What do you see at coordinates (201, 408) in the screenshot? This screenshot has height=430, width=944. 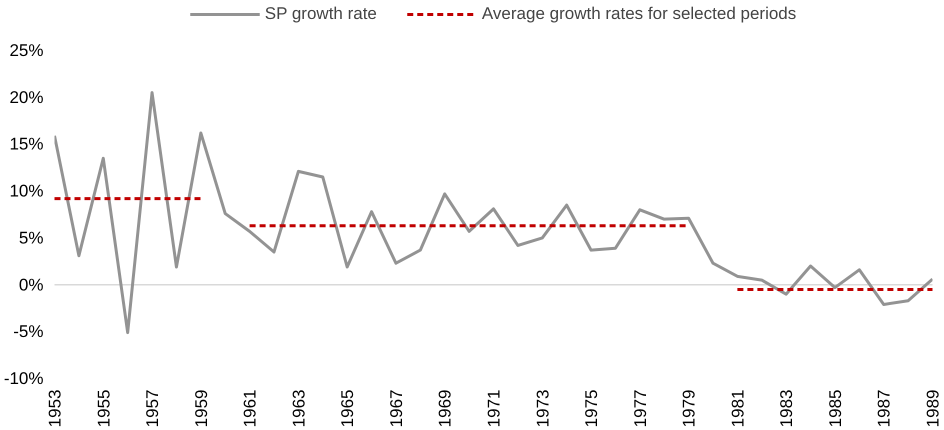 I see `x-tick-label: 1959` at bounding box center [201, 408].